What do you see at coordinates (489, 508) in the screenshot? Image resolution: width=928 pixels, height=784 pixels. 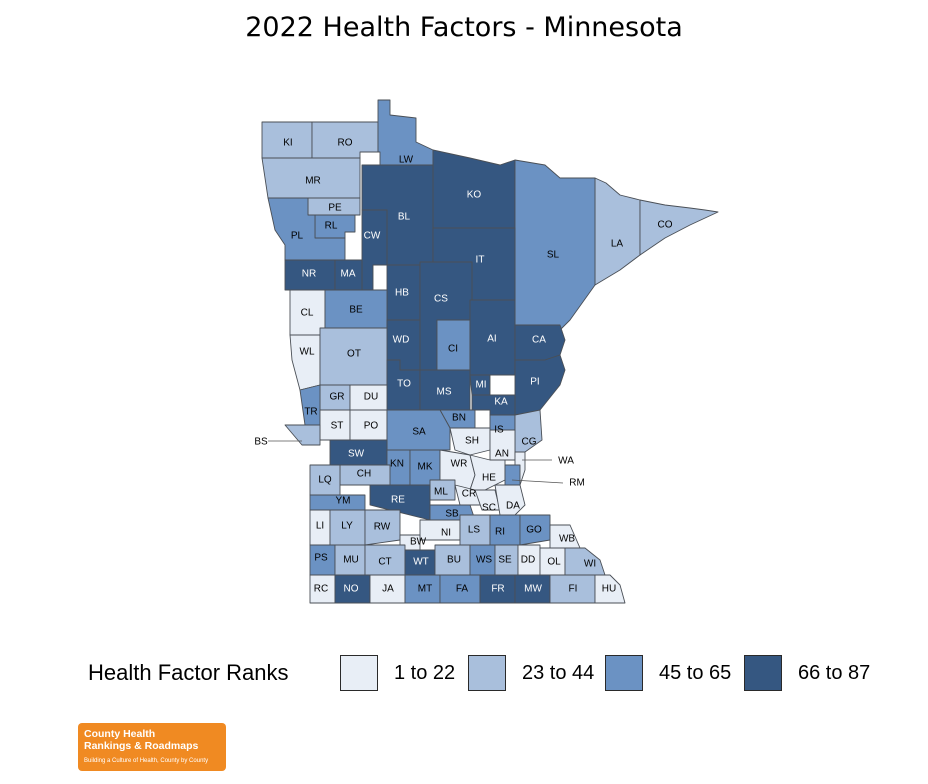 I see `county-label-sc: SC` at bounding box center [489, 508].